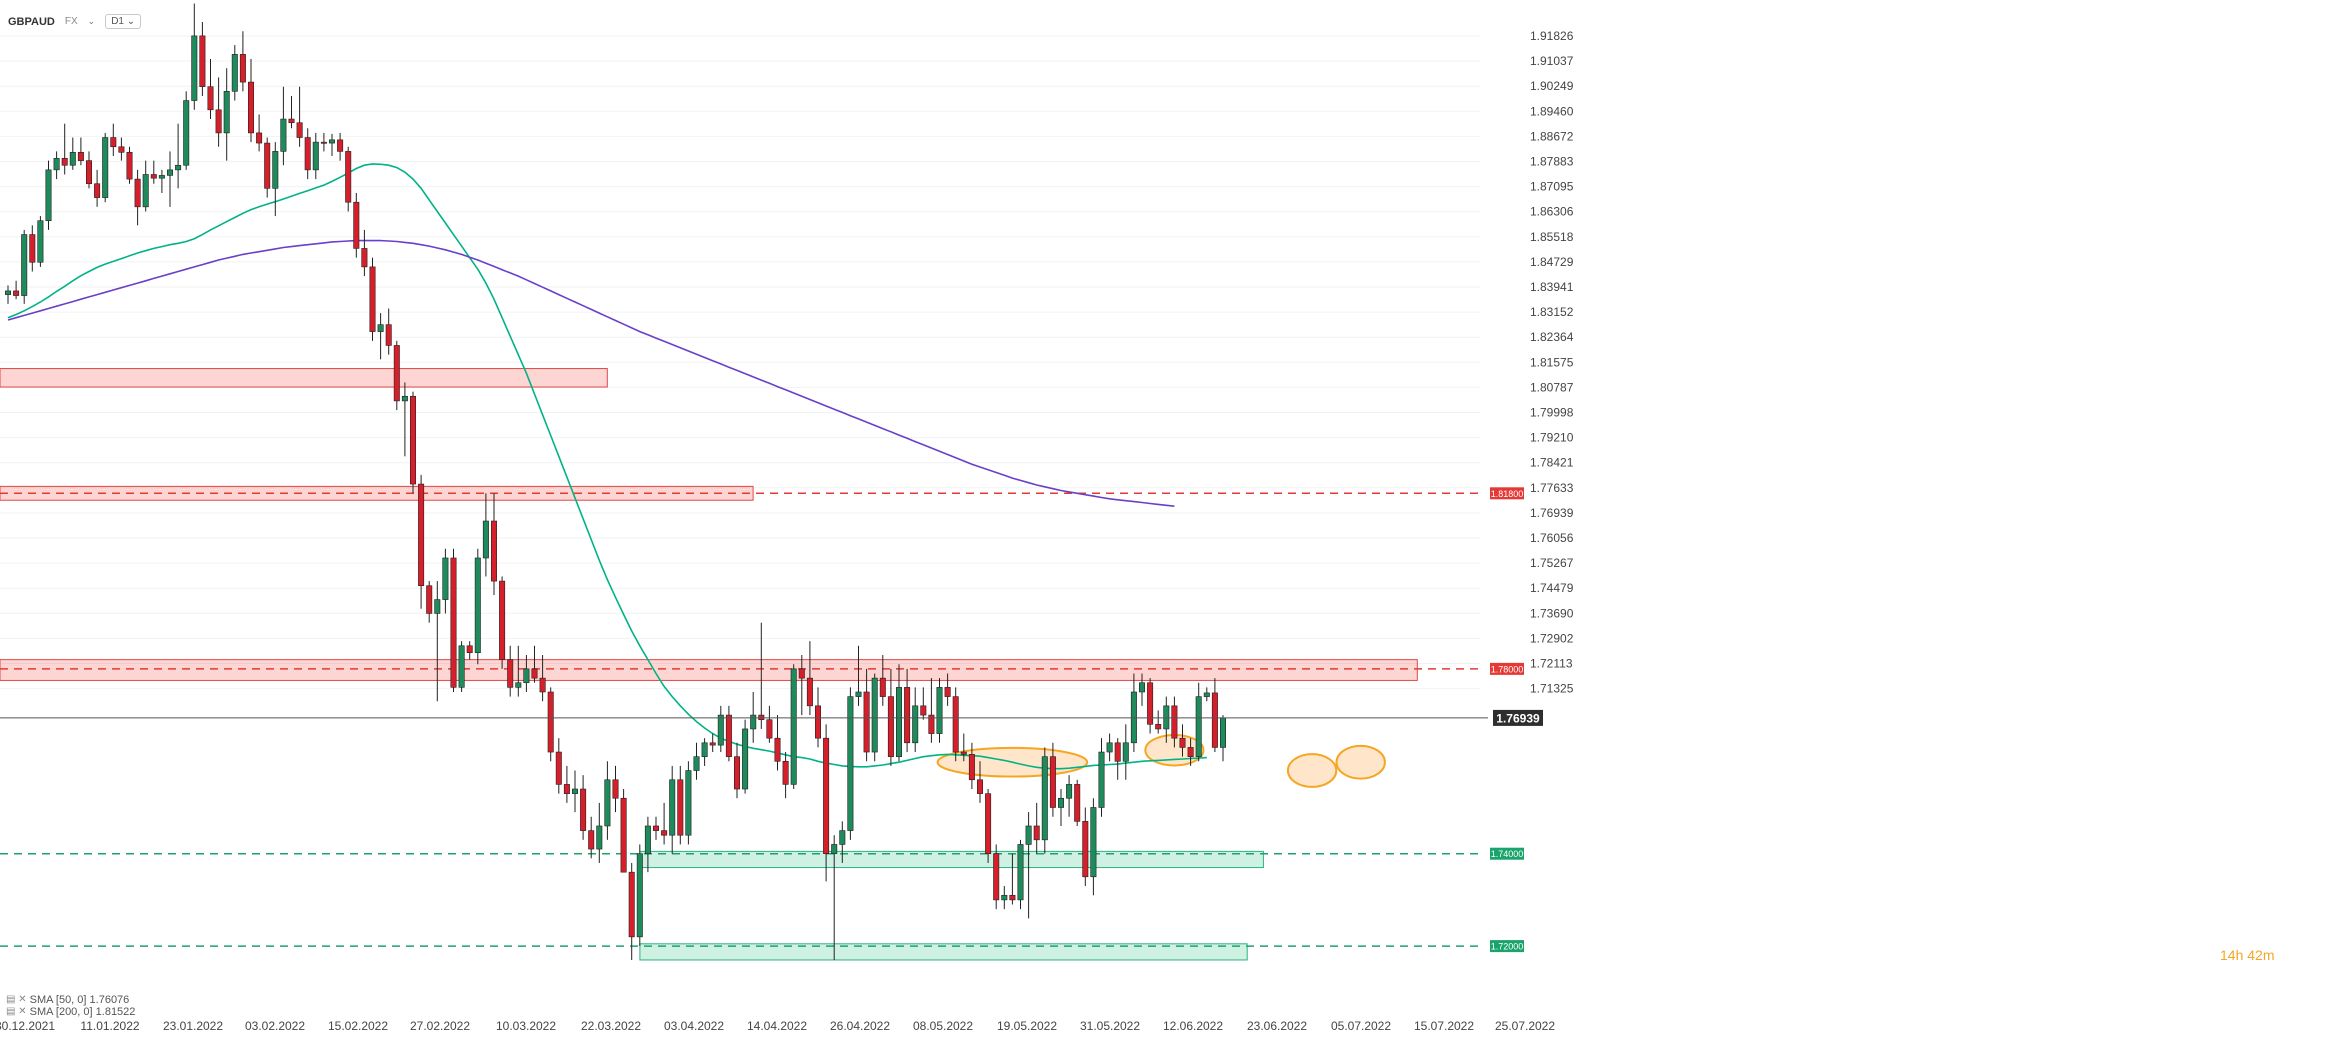 This screenshot has width=2346, height=1039. What do you see at coordinates (1507, 853) in the screenshot?
I see `level-label-box` at bounding box center [1507, 853].